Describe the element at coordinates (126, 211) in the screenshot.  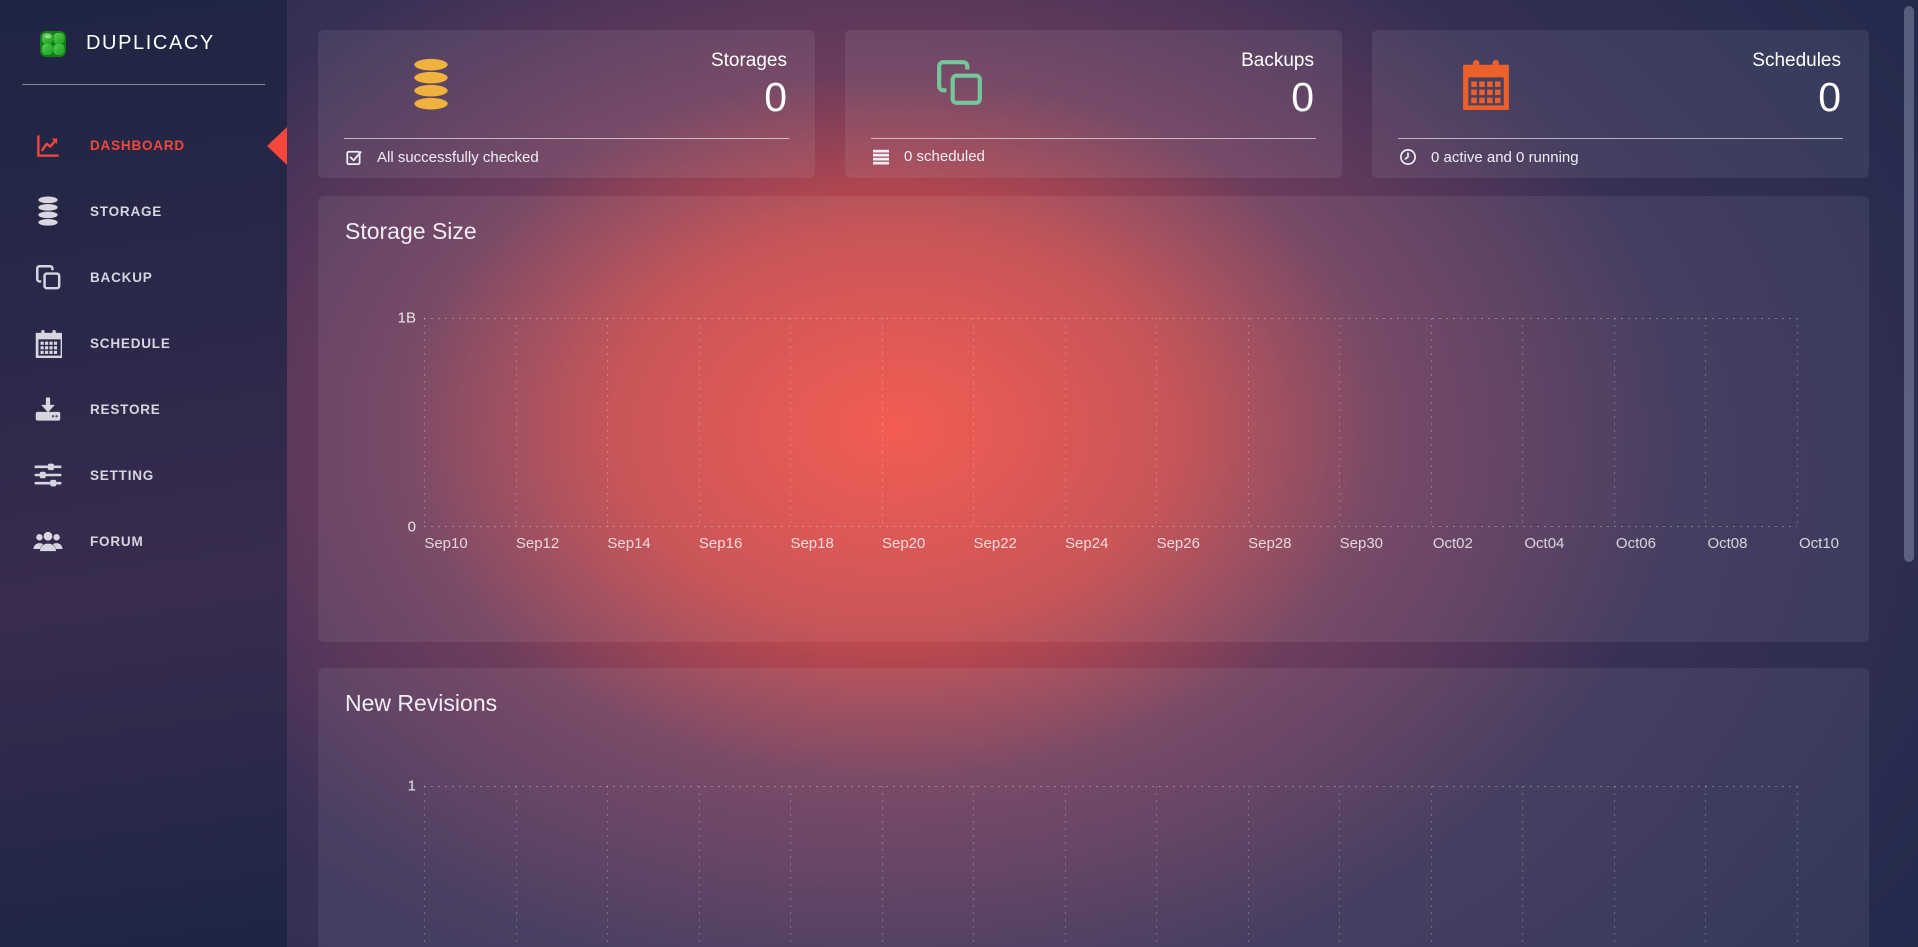
I see `sidebar-item-label: STORAGE` at that location.